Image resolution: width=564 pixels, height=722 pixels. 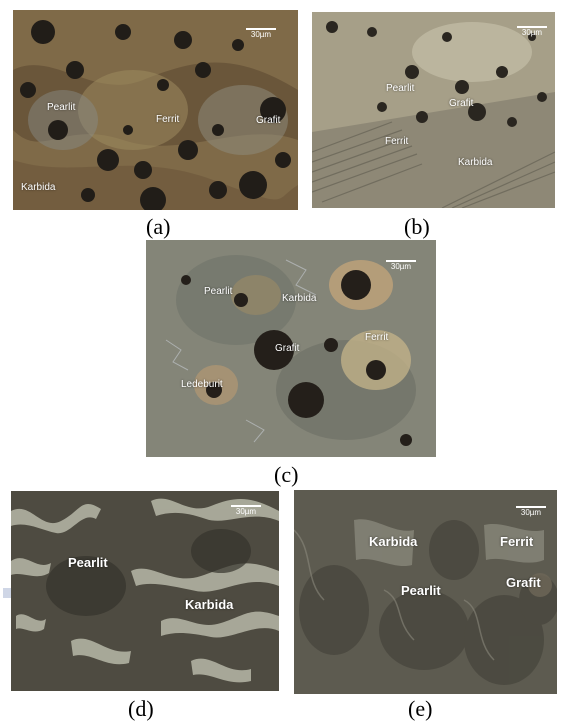 What do you see at coordinates (420, 708) in the screenshot?
I see `caption-e: (e)` at bounding box center [420, 708].